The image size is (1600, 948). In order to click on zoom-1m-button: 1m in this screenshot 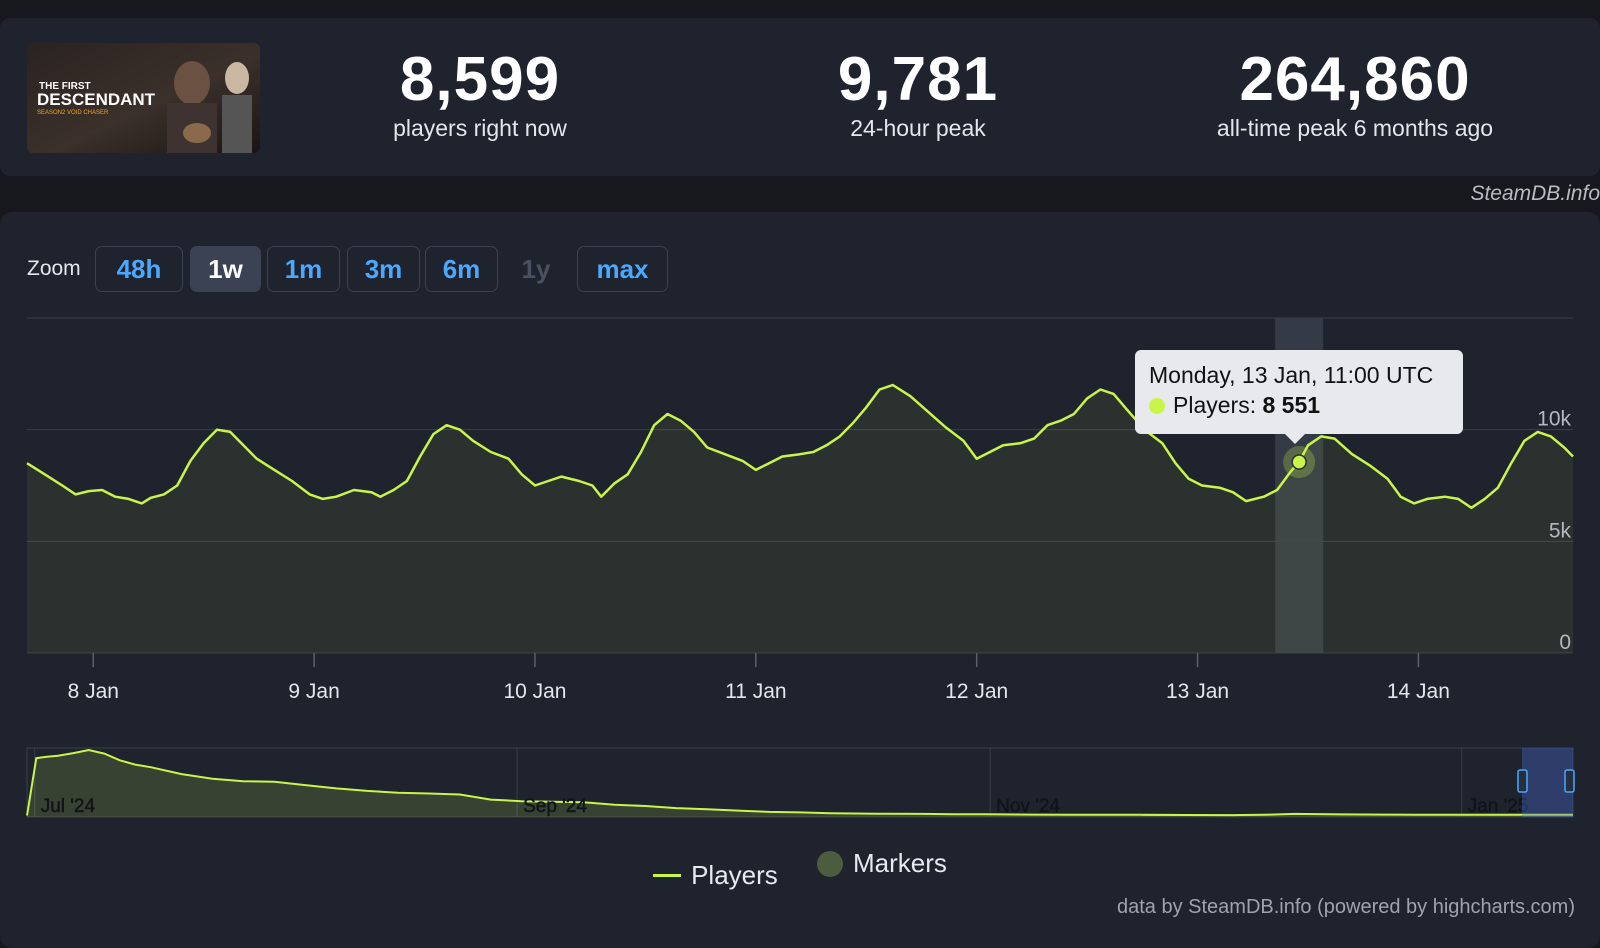, I will do `click(303, 269)`.